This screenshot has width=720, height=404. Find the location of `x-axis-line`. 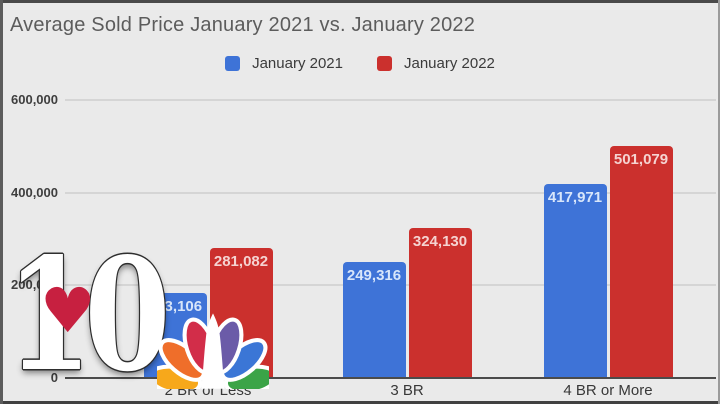

x-axis-line is located at coordinates (390, 378).